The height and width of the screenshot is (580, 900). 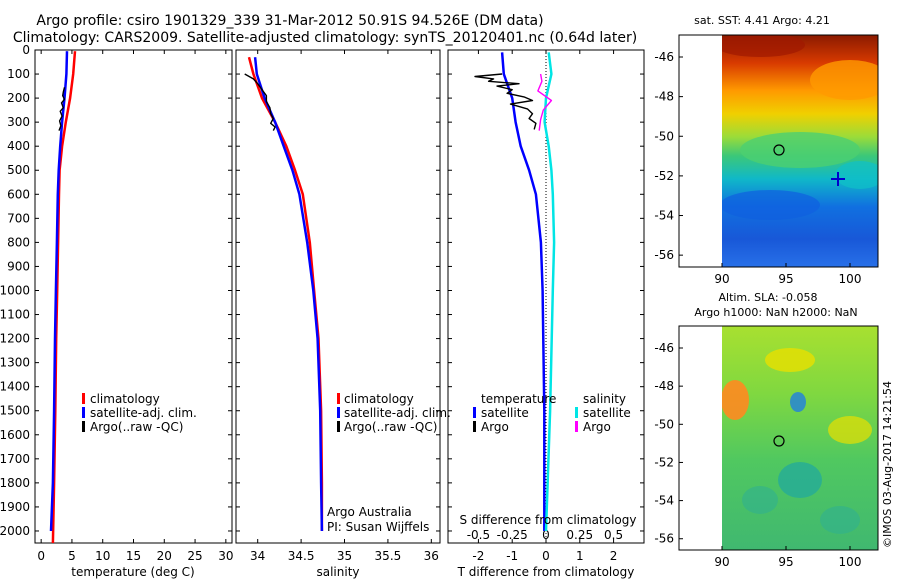 What do you see at coordinates (15, 507) in the screenshot?
I see `depth-tick-label: 1900` at bounding box center [15, 507].